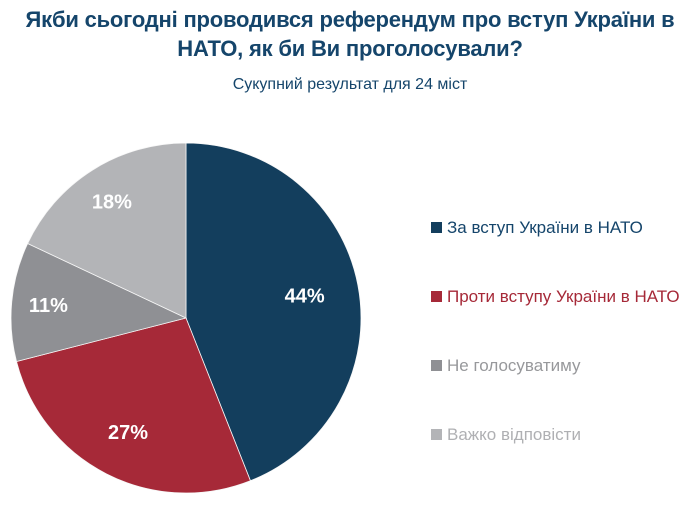 The image size is (700, 507). I want to click on pie-data-label-3: 11%, so click(48, 306).